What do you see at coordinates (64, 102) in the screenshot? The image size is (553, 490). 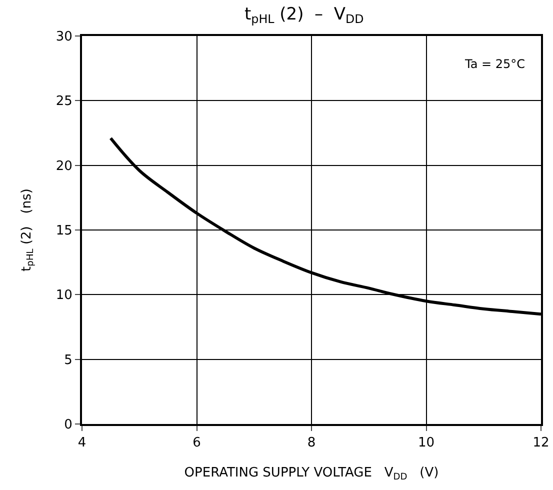 I see `y-tick-label: 25` at bounding box center [64, 102].